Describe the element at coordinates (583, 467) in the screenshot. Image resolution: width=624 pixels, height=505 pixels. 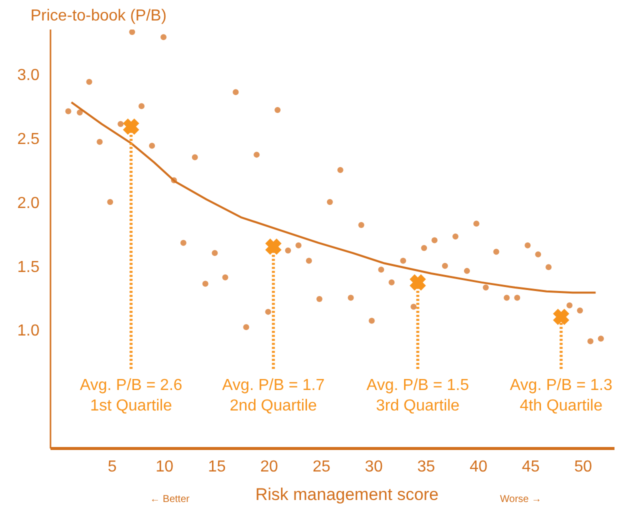
I see `x-tick-label: 50` at that location.